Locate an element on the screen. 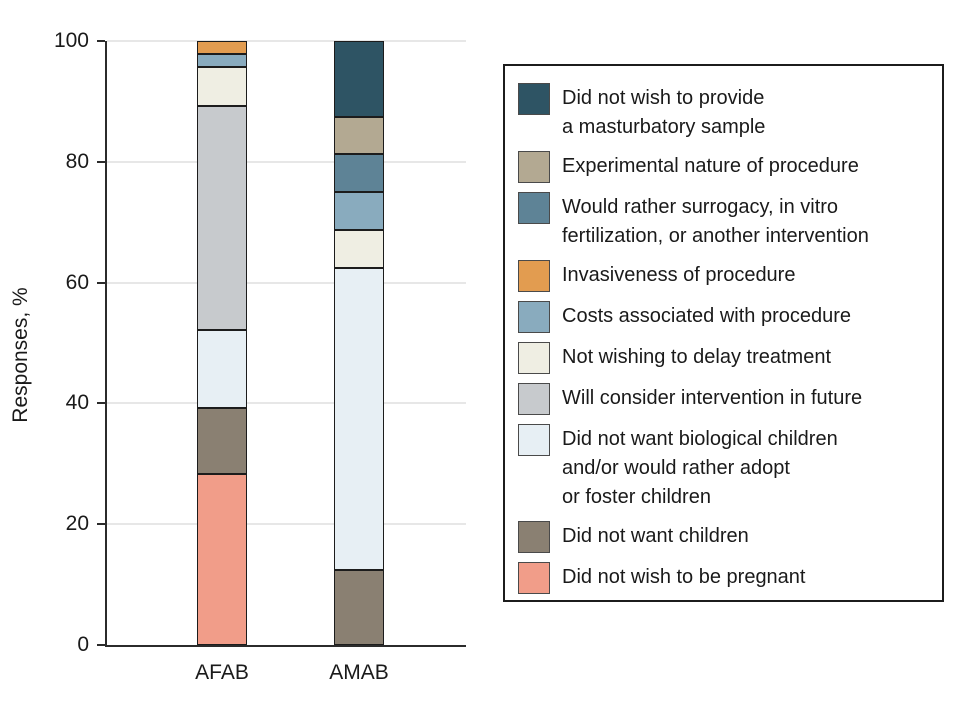 This screenshot has height=711, width=957. y-tick-label: 40 is located at coordinates (77, 403).